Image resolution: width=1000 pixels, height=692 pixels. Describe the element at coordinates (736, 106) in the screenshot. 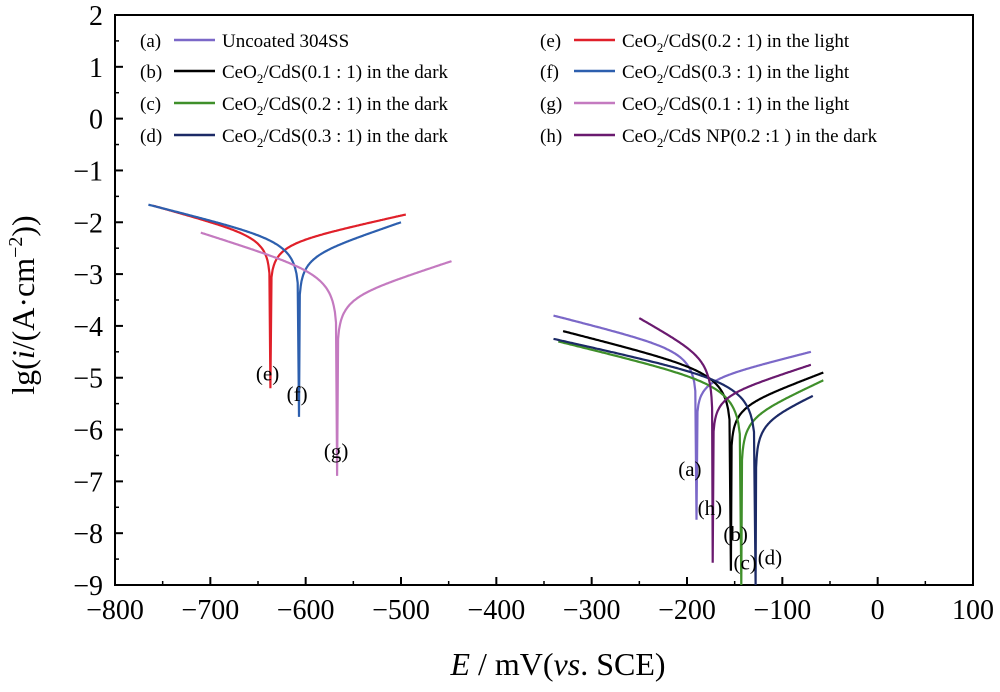

I see `legend-label-g: CeO2/CdS(0.1 : 1) in the light` at that location.